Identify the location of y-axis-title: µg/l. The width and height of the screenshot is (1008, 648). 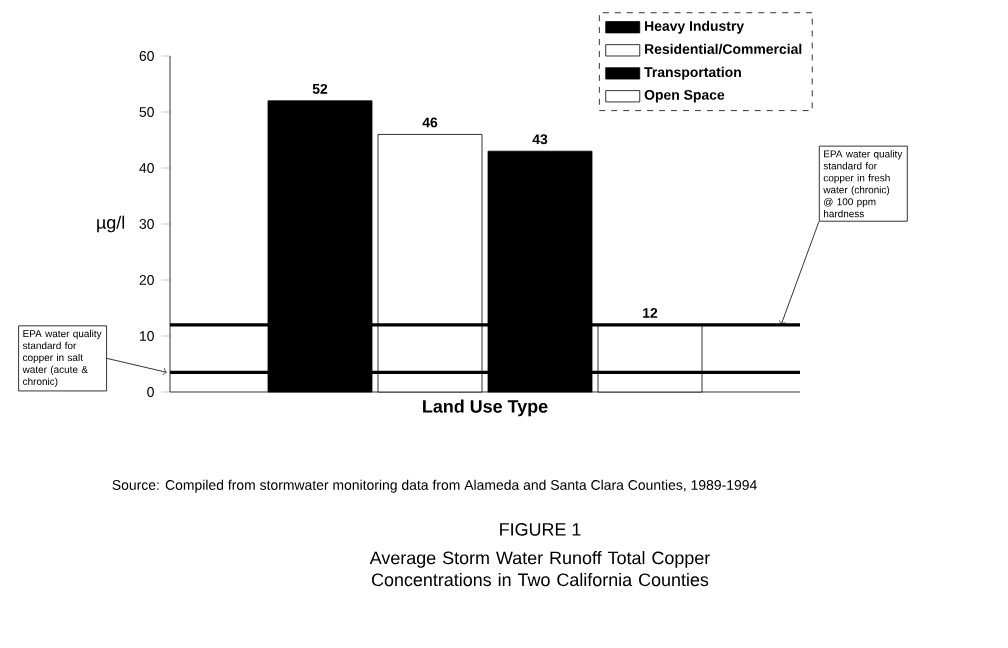
(111, 224).